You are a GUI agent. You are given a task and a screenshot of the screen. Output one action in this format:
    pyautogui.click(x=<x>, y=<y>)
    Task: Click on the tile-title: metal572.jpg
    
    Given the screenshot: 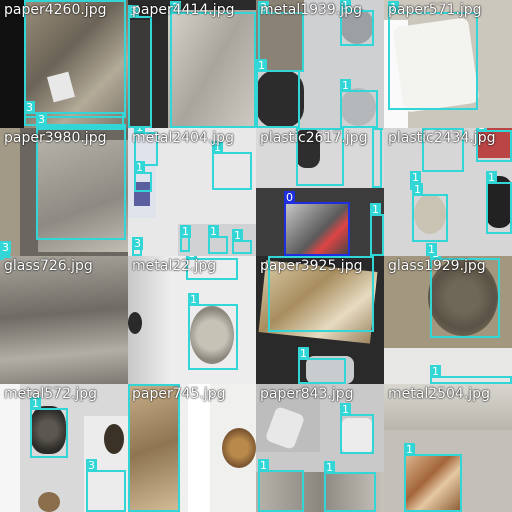 What is the action you would take?
    pyautogui.click(x=51, y=394)
    